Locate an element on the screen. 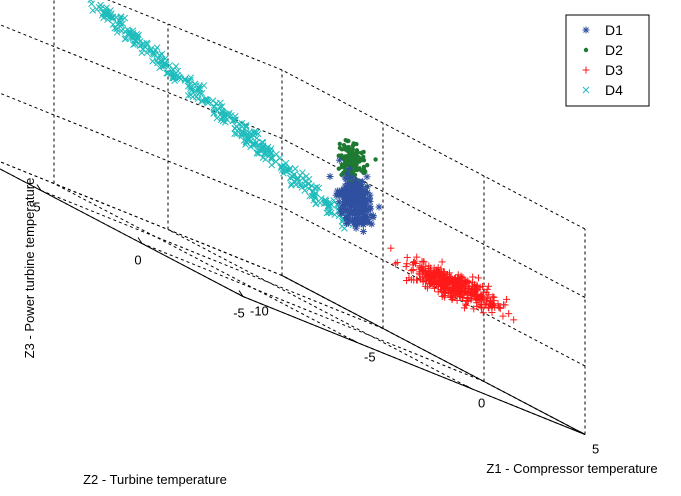 The height and width of the screenshot is (496, 681). series-d3 is located at coordinates (452, 284).